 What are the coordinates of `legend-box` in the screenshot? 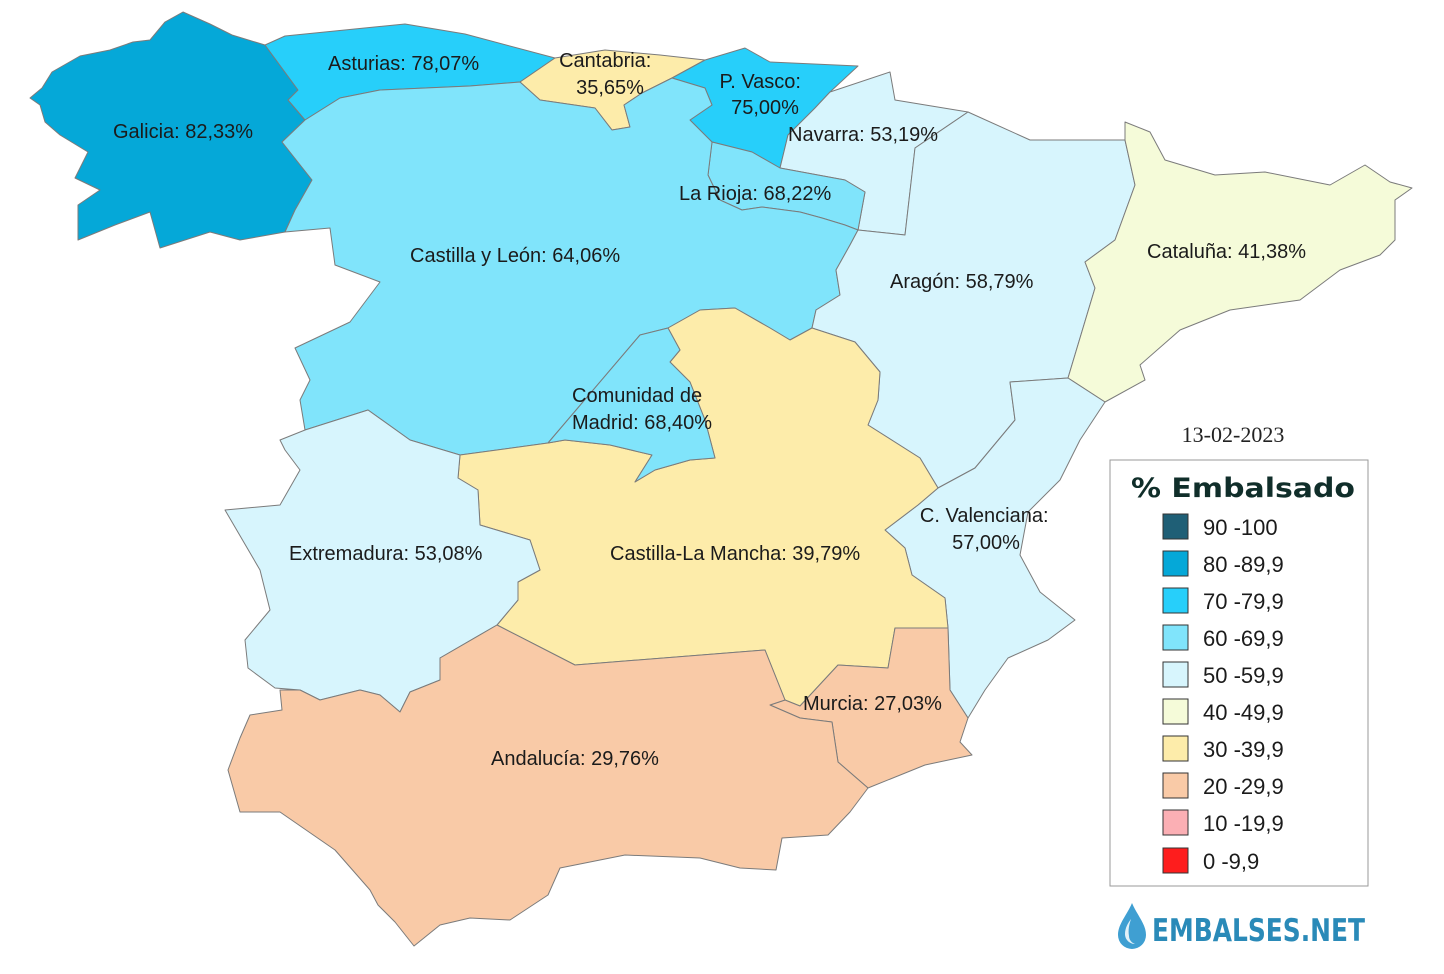 It's located at (1239, 673).